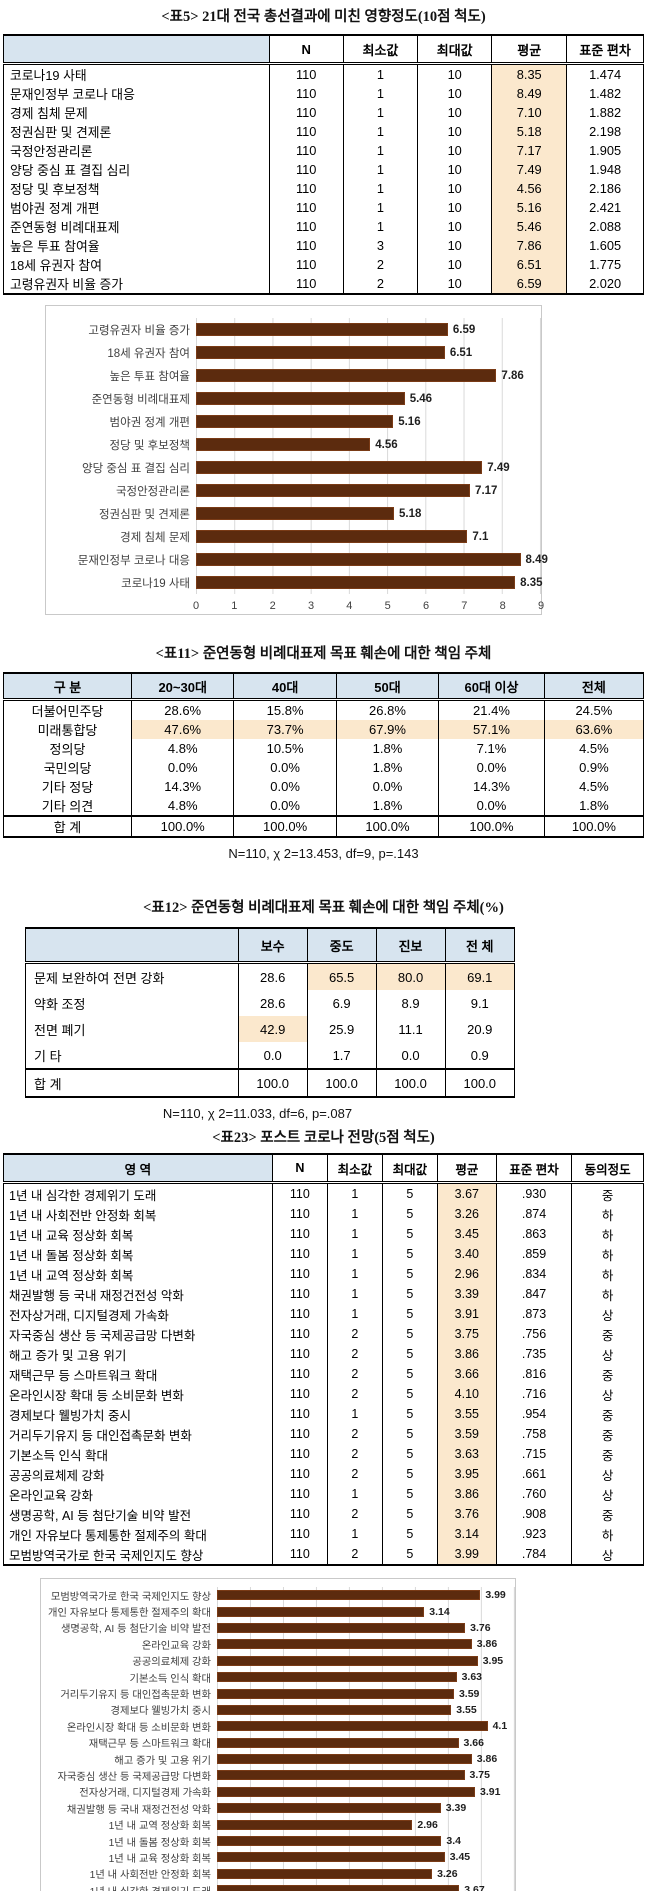 The height and width of the screenshot is (1891, 647). What do you see at coordinates (480, 1003) in the screenshot?
I see `cell-value: 9.1` at bounding box center [480, 1003].